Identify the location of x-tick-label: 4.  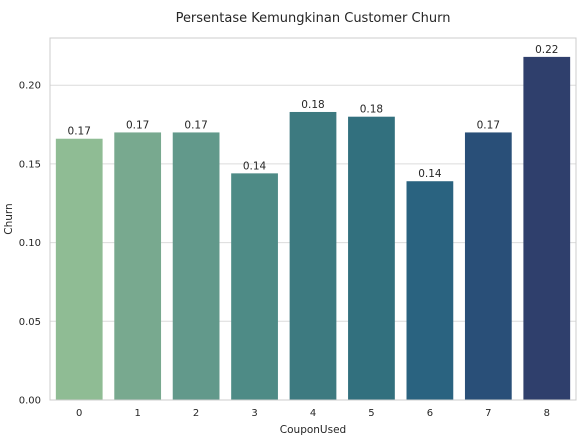
(313, 413).